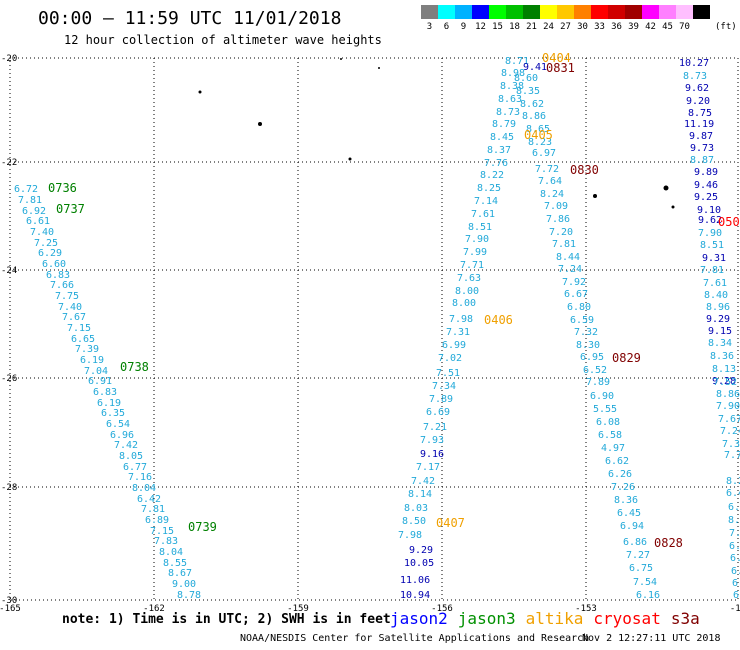 This screenshot has height=650, width=740. What do you see at coordinates (534, 116) in the screenshot?
I see `wave-height-value: 8.86` at bounding box center [534, 116].